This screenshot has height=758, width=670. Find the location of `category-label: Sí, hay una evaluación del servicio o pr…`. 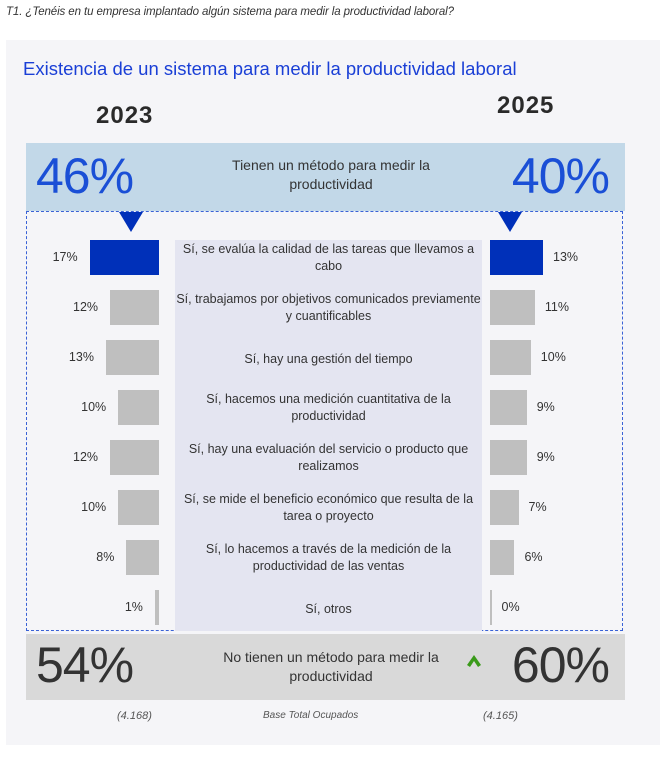

category-label: Sí, hay una evaluación del servicio o pr… is located at coordinates (328, 457).